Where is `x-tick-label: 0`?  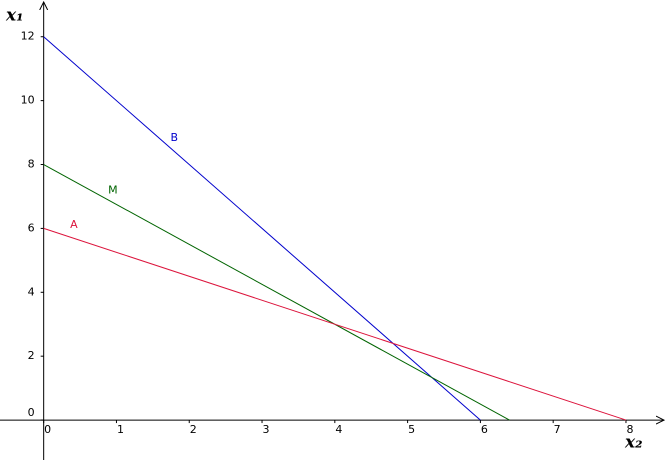 x-tick-label: 0 is located at coordinates (47, 429).